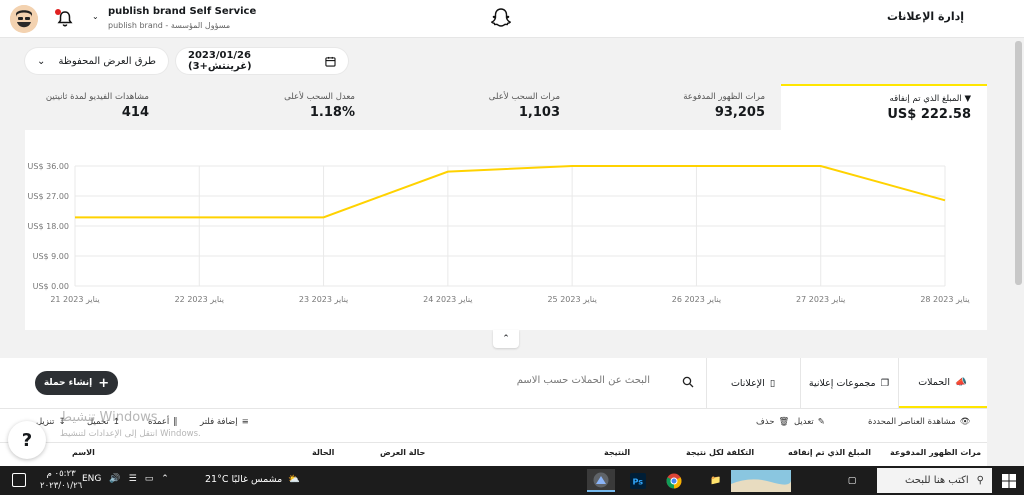 The width and height of the screenshot is (1024, 495). I want to click on upload-button: تحميل ↥, so click(103, 422).